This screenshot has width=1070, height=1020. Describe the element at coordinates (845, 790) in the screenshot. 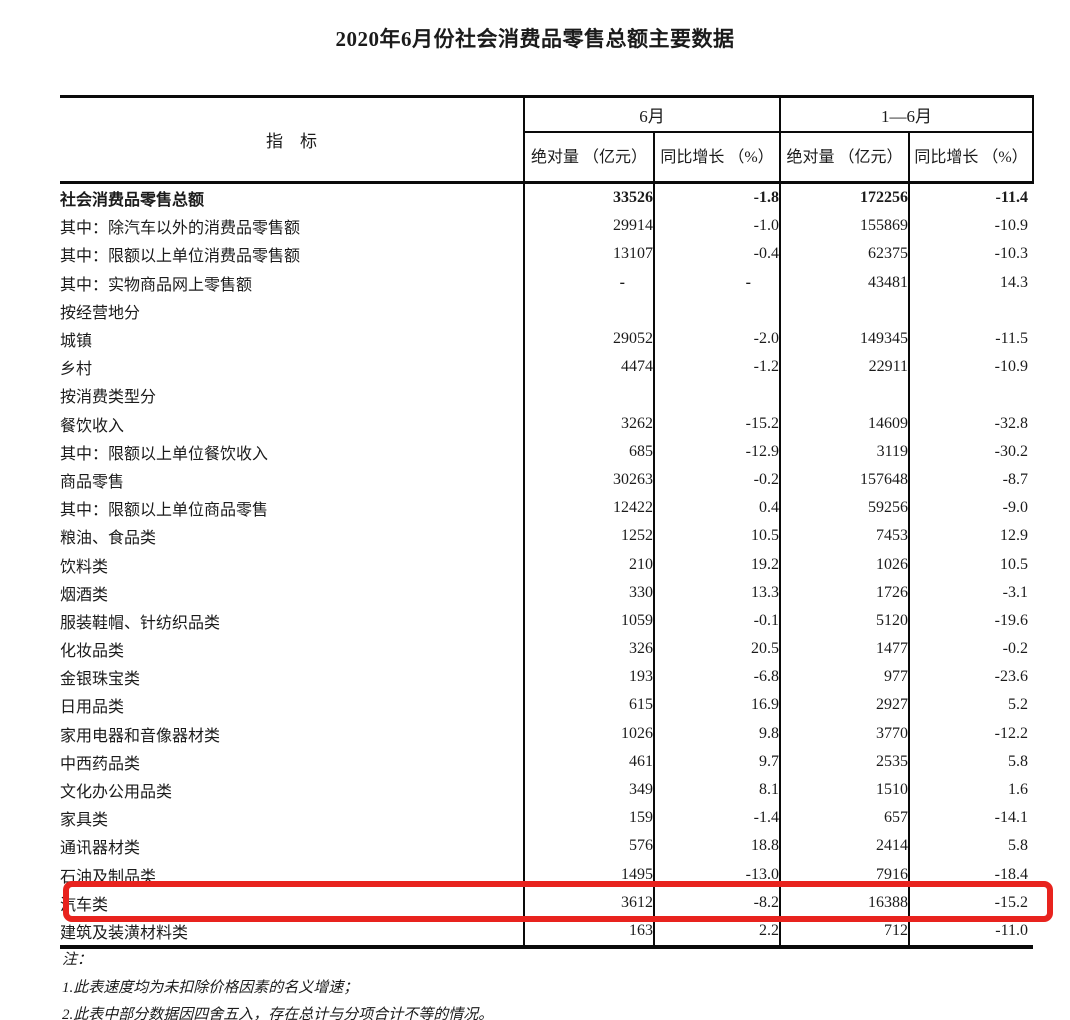

I see `value-cell: 1510` at that location.